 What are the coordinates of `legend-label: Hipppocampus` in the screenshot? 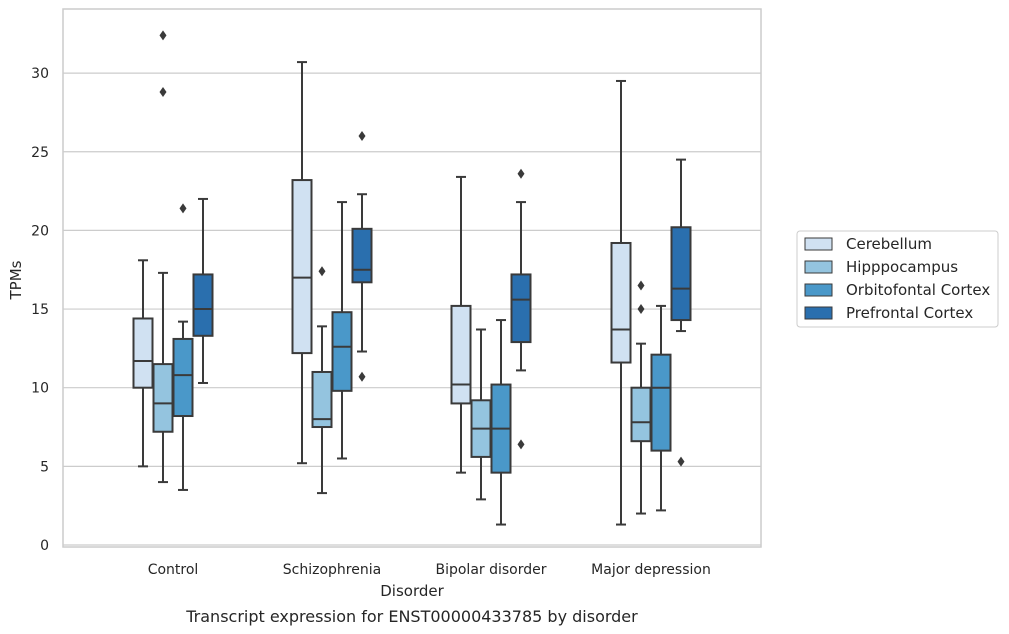 It's located at (902, 267).